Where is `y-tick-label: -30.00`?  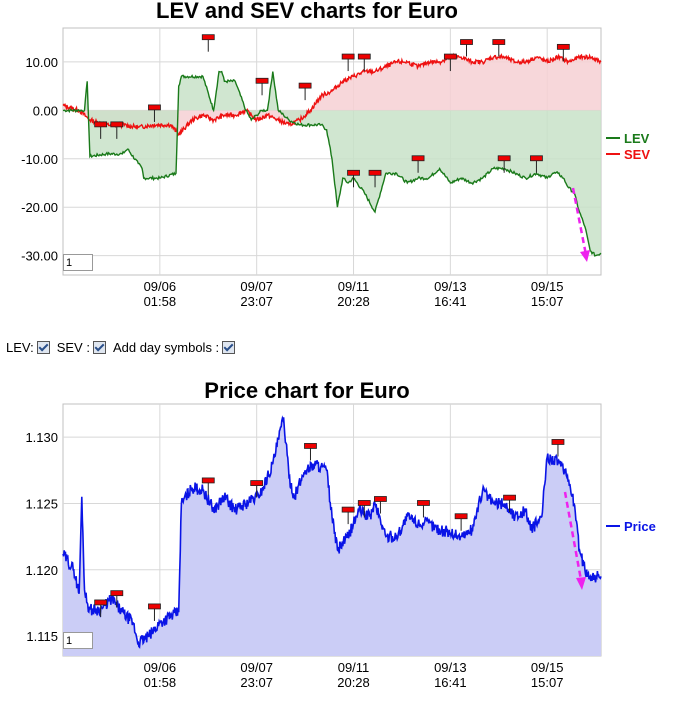
y-tick-label: -30.00 is located at coordinates (39, 256).